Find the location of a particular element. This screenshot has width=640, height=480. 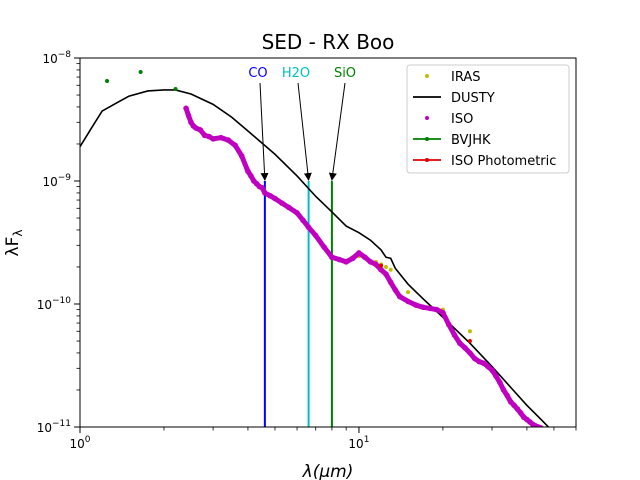

y-axis-label-subscript: λ is located at coordinates (18, 233).